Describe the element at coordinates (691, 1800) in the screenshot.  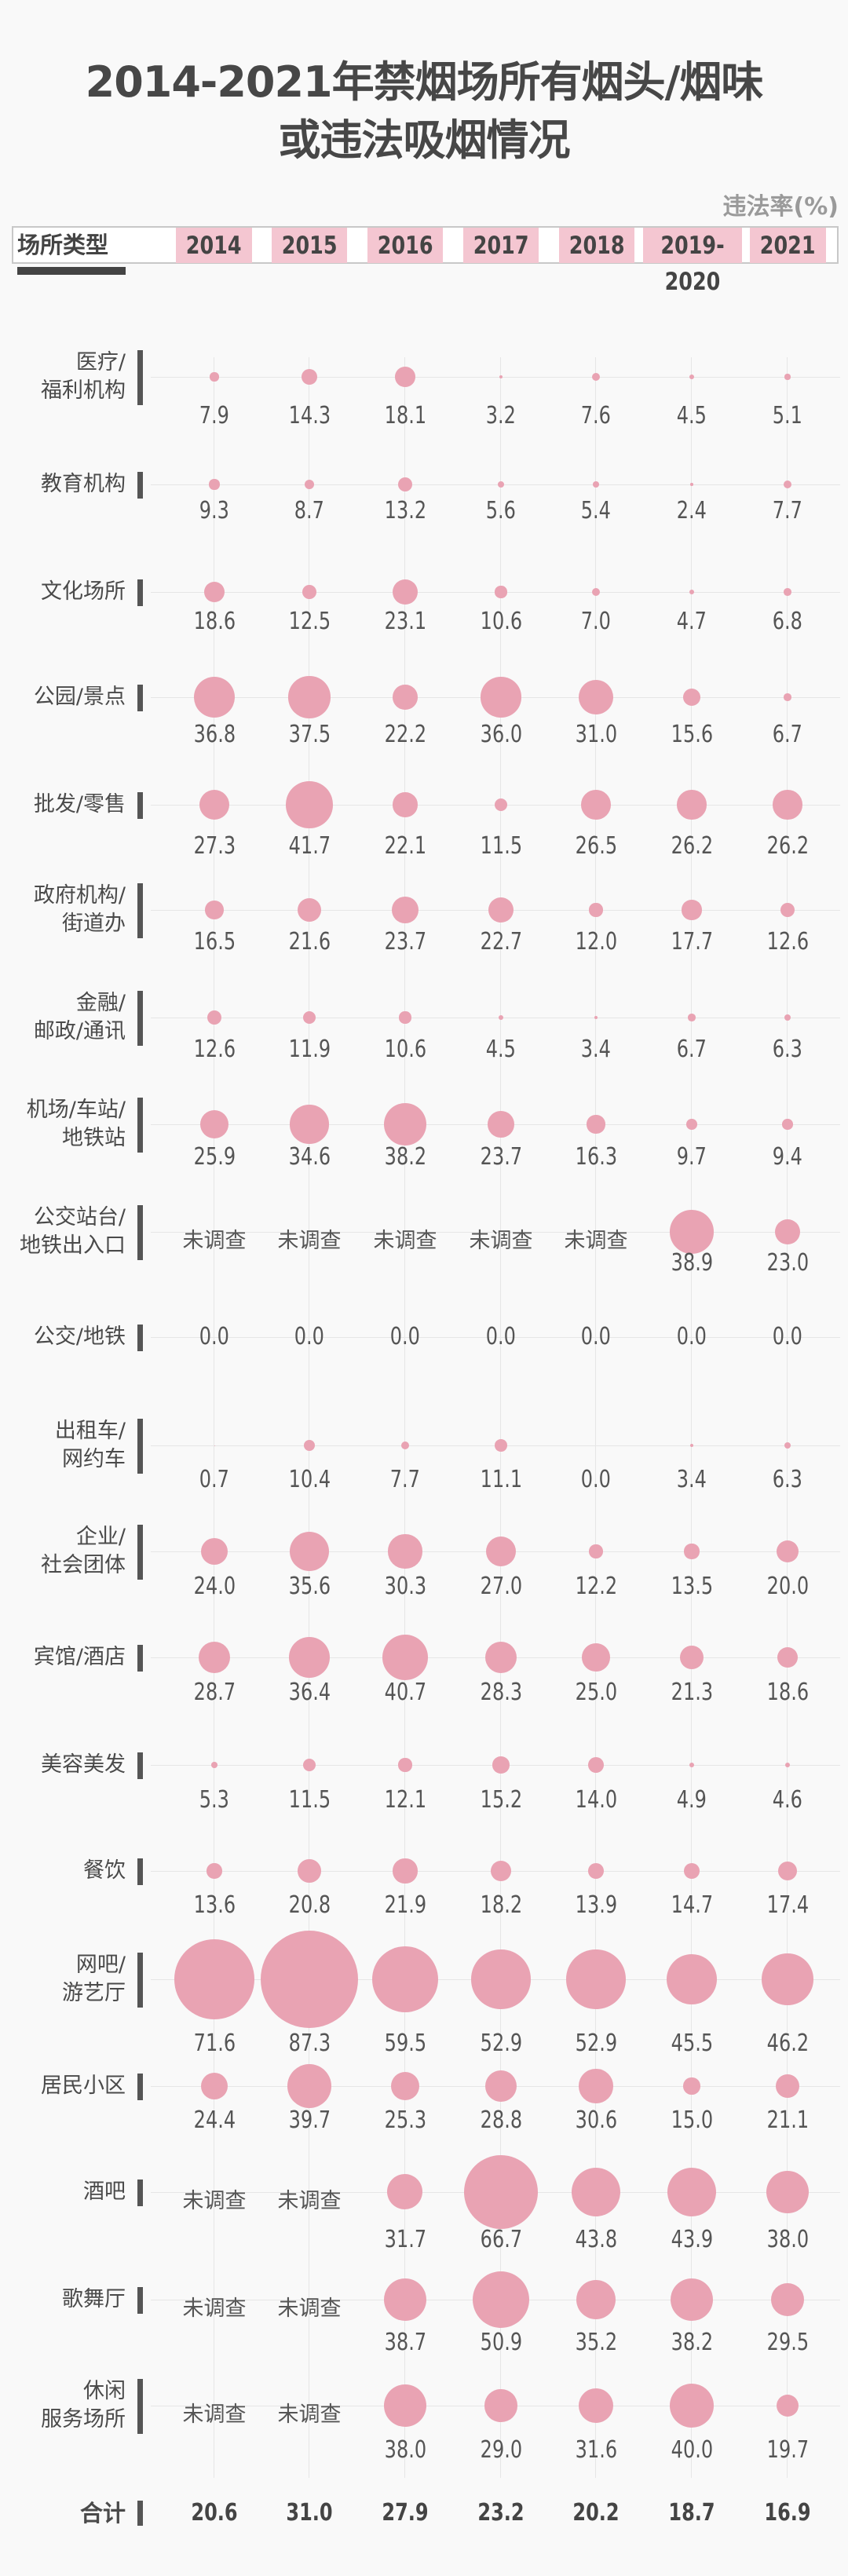
I see `value-text: 4.9` at that location.